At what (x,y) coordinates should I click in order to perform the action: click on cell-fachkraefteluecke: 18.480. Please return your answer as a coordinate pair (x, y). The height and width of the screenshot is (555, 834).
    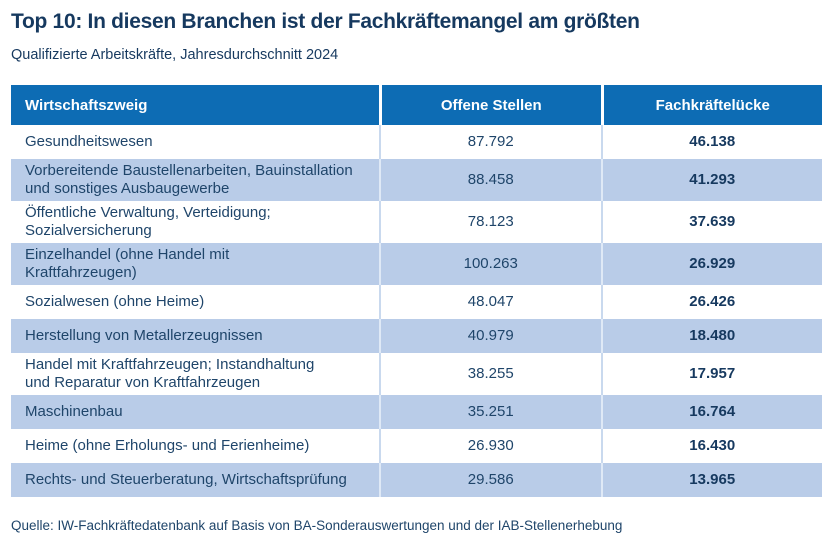
    Looking at the image, I should click on (711, 336).